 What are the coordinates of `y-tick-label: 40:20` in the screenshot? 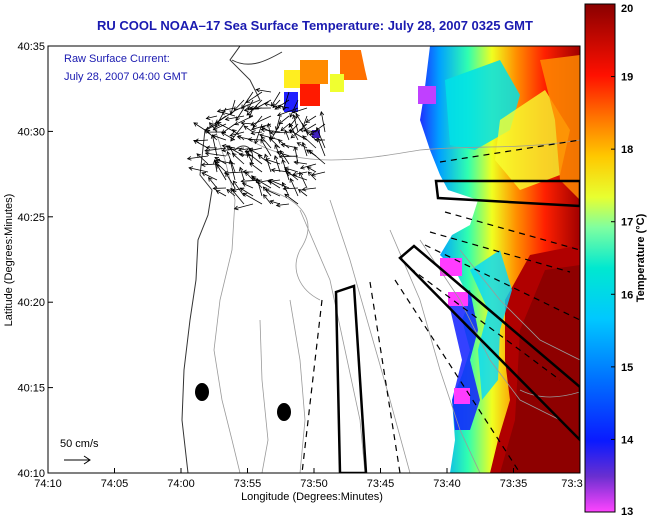 It's located at (31, 303).